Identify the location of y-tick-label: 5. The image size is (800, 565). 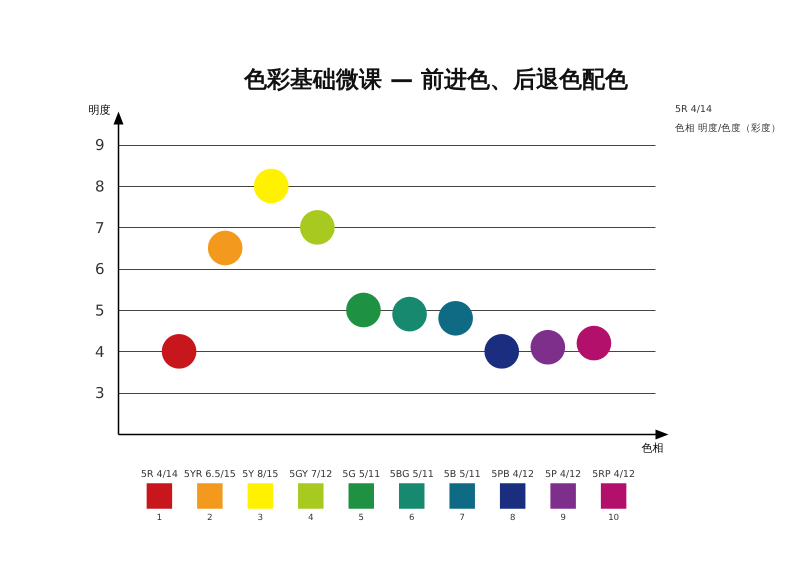
(99, 311).